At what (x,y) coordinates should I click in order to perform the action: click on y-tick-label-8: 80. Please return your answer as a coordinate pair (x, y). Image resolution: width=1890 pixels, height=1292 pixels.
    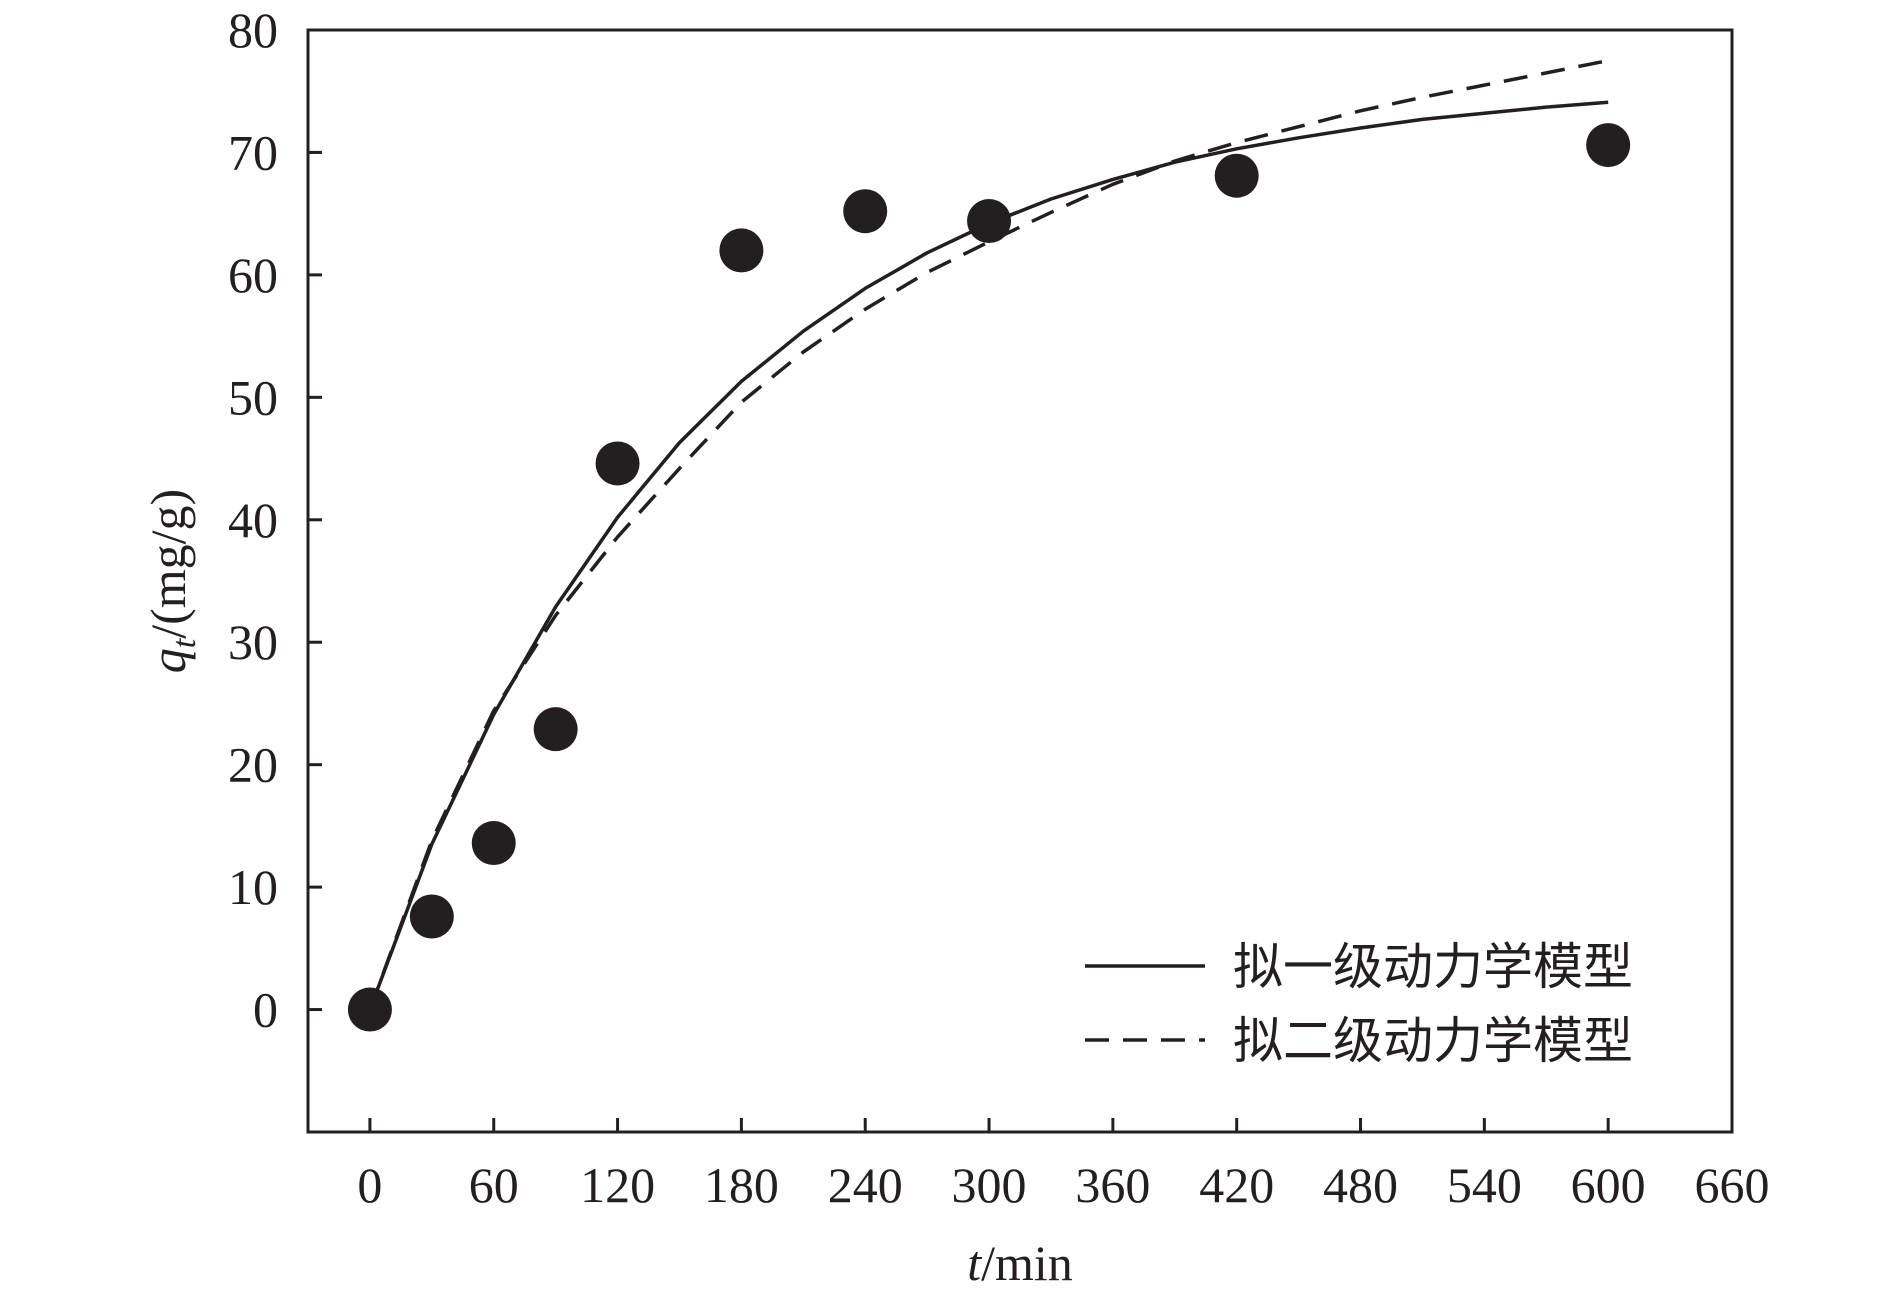
    Looking at the image, I should click on (253, 30).